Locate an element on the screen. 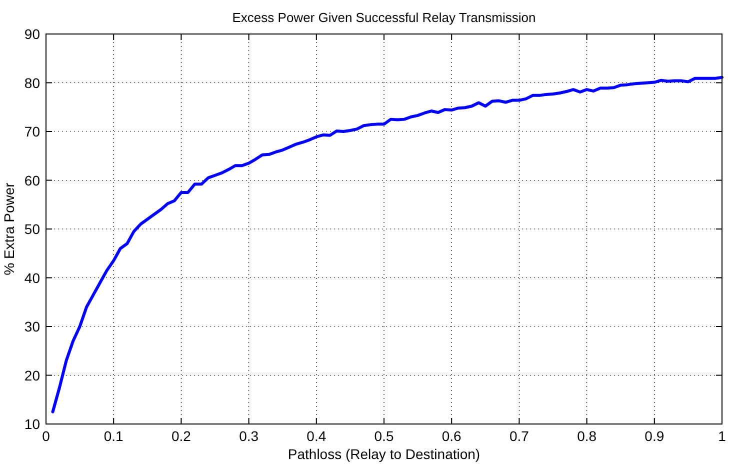  chart-title: Excess Power Given Successful Relay Transmission is located at coordinates (384, 17).